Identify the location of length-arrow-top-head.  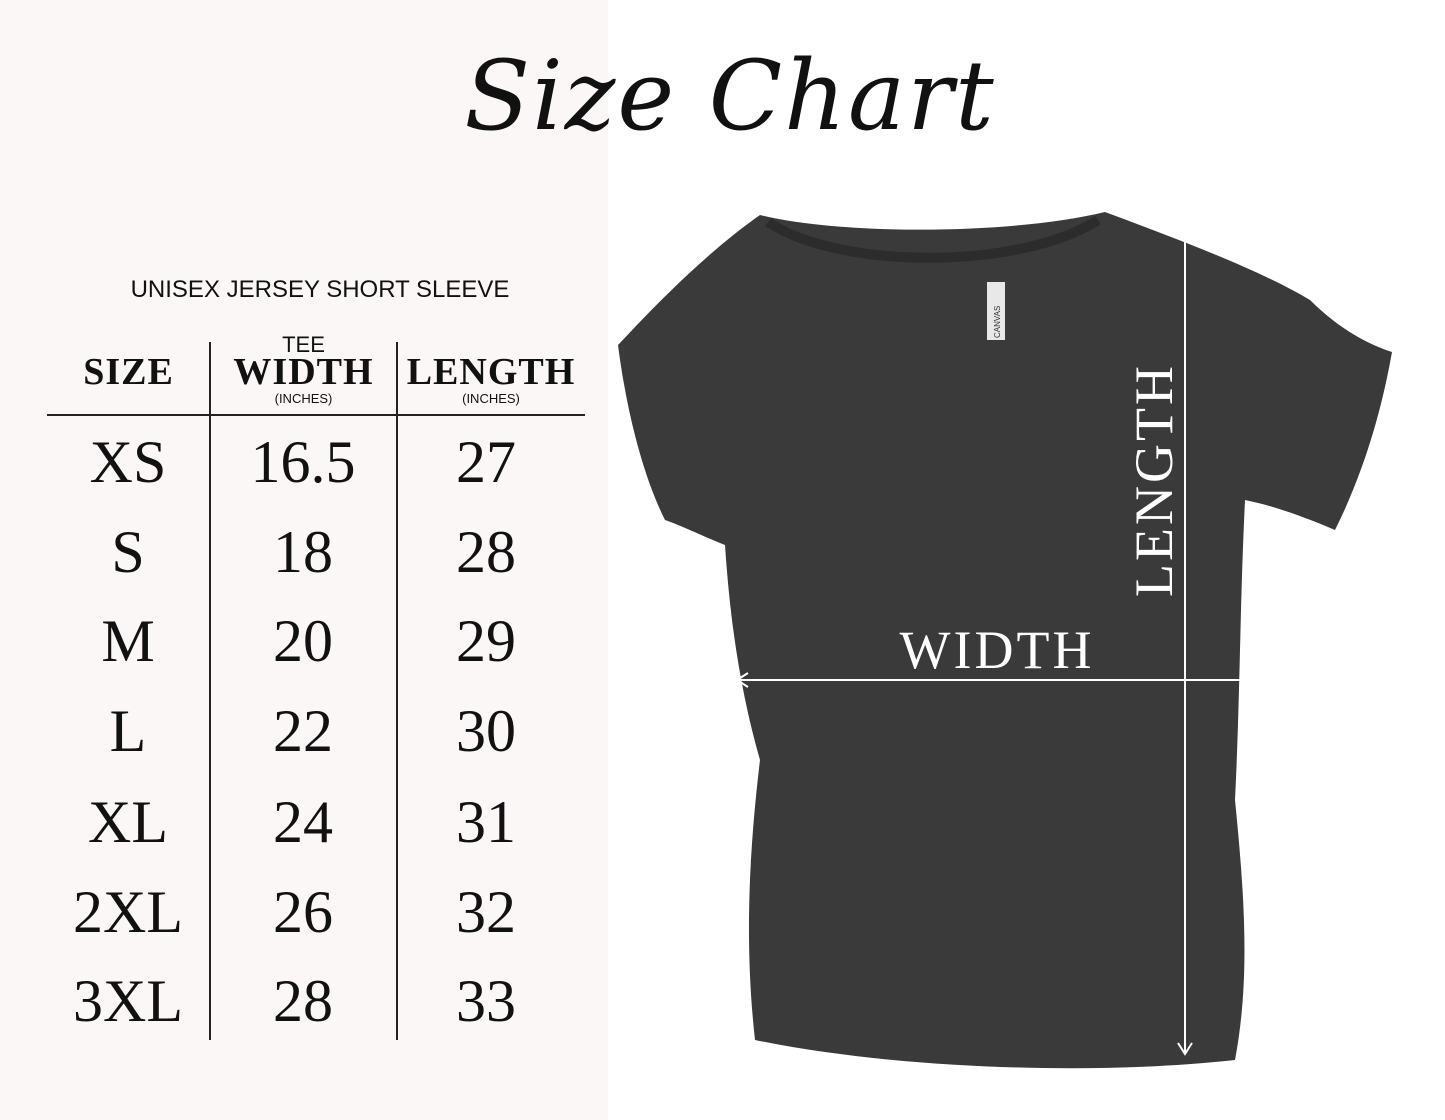
(1185, 225).